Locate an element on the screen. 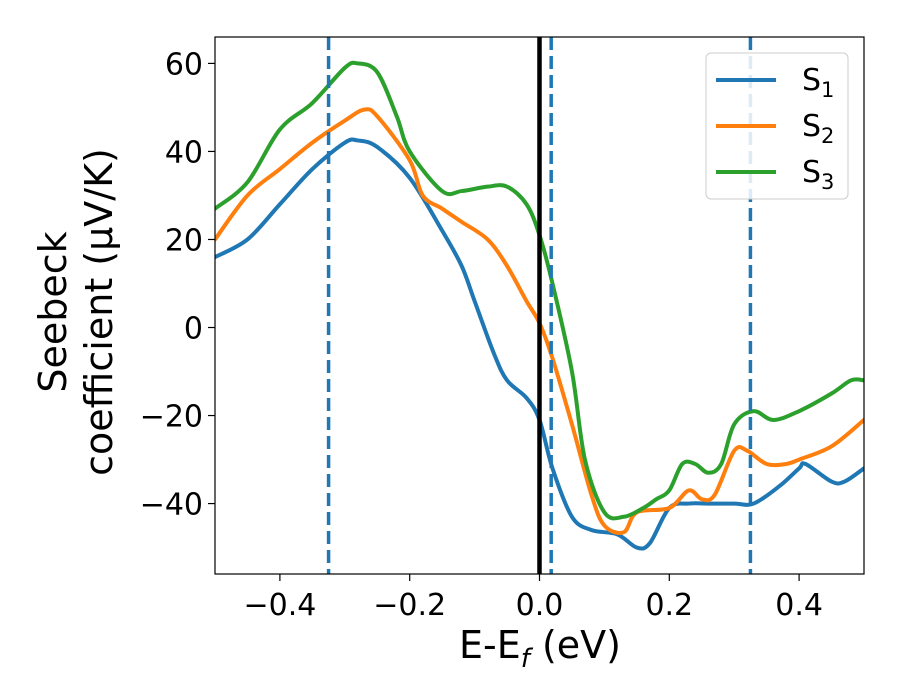 The width and height of the screenshot is (900, 700). x-tick-label: −0.2 is located at coordinates (409, 605).